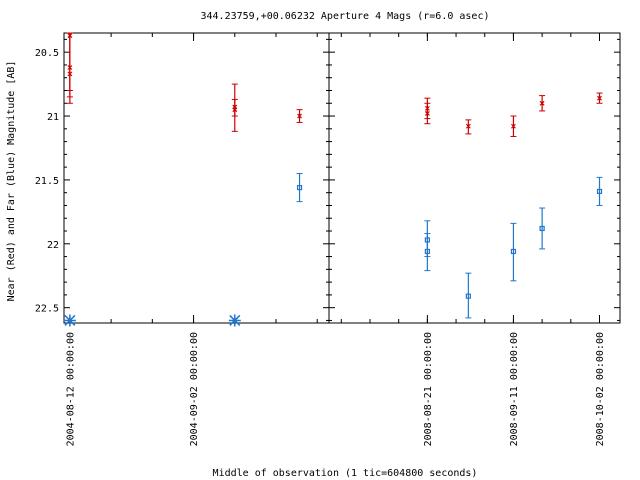 The width and height of the screenshot is (640, 480). I want to click on y-axis-label: Near (Red) and Far (Blue) Magnitude [AB], so click(11, 181).